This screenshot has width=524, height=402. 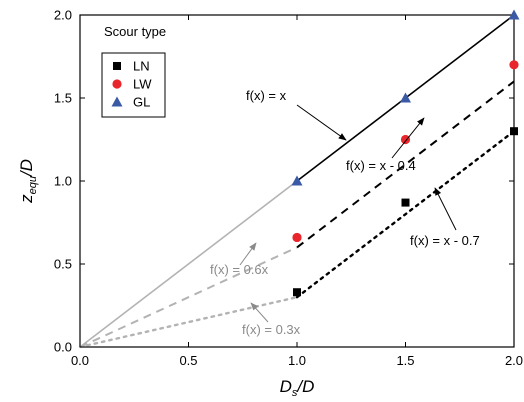 What do you see at coordinates (117, 84) in the screenshot?
I see `legend-marker-lw` at bounding box center [117, 84].